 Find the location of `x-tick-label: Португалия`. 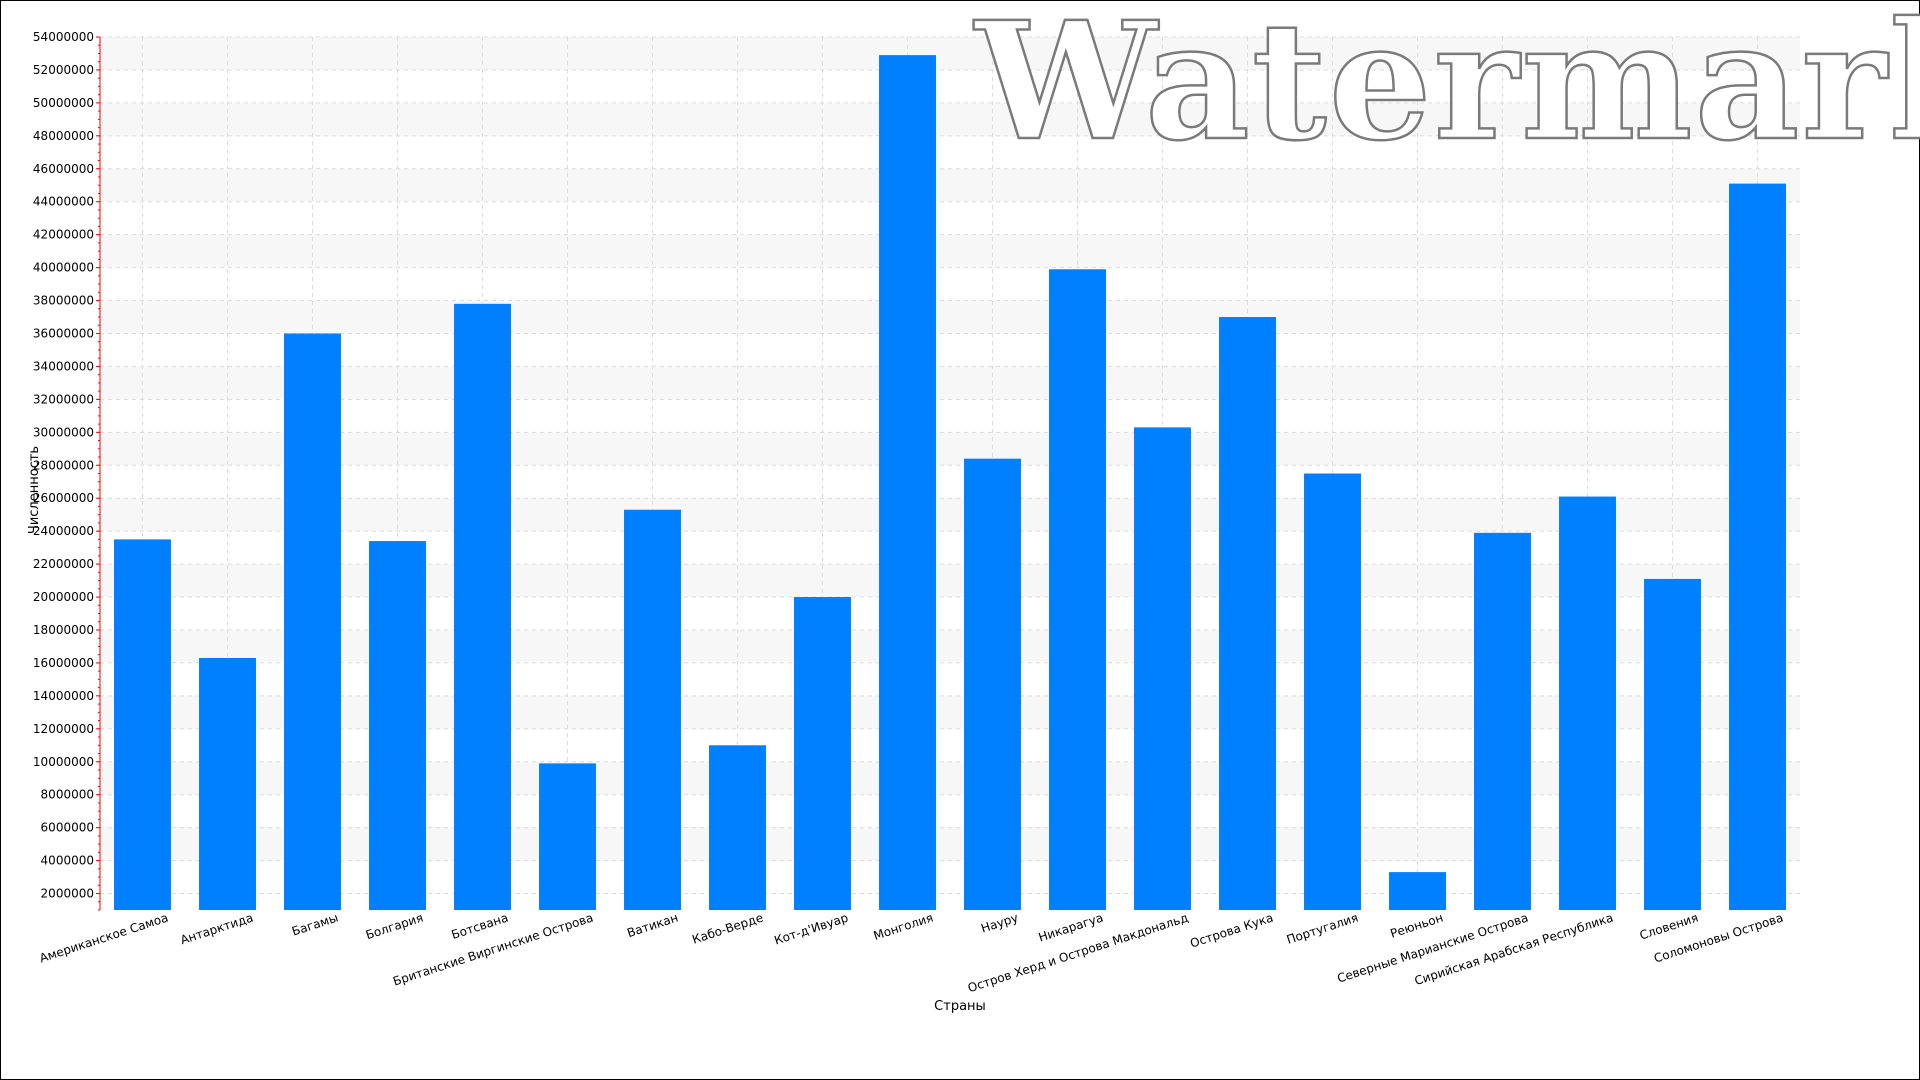

x-tick-label: Португалия is located at coordinates (1322, 929).